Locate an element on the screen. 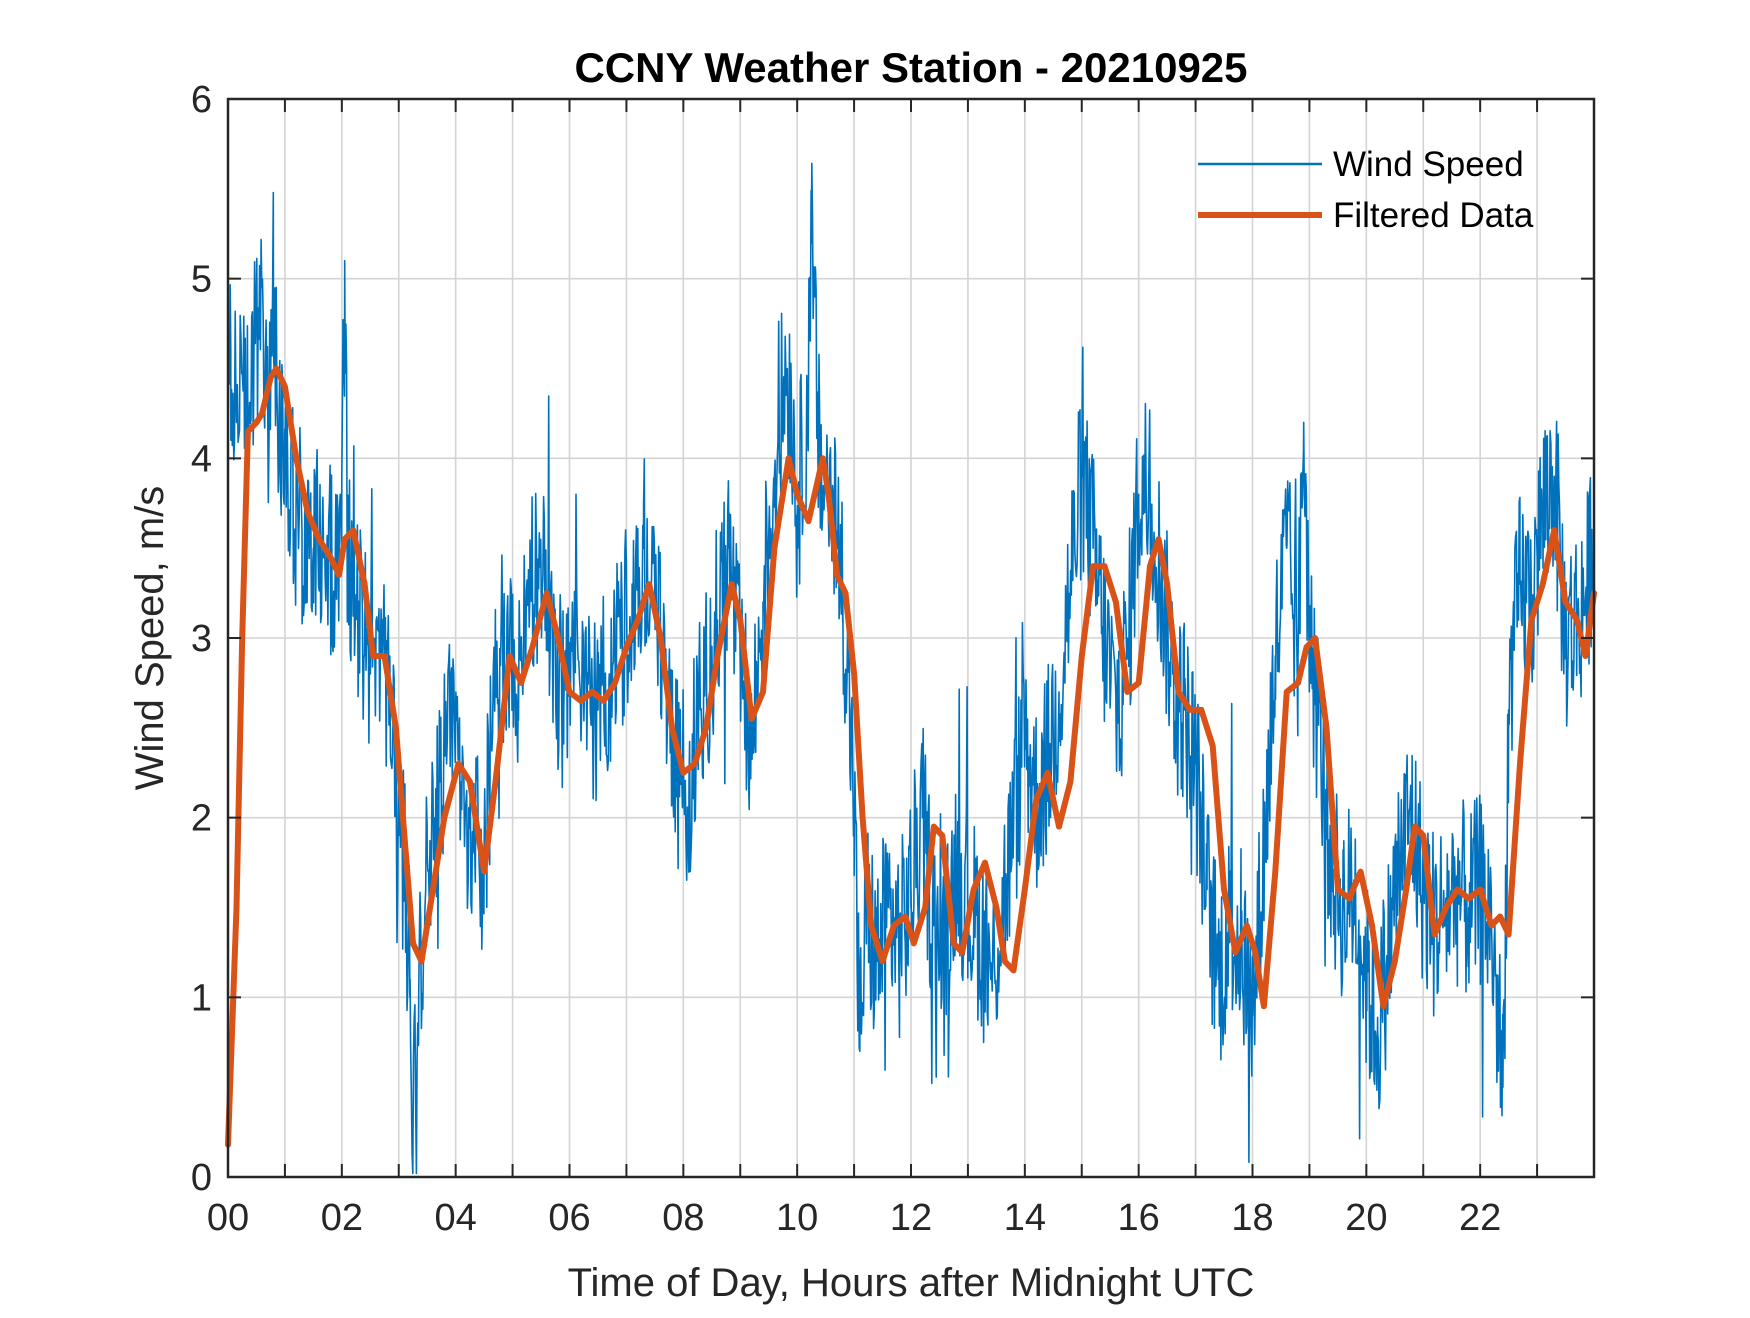 The image size is (1750, 1318). x-axis-label: Time of Day, Hours after Midnight UTC is located at coordinates (911, 1283).